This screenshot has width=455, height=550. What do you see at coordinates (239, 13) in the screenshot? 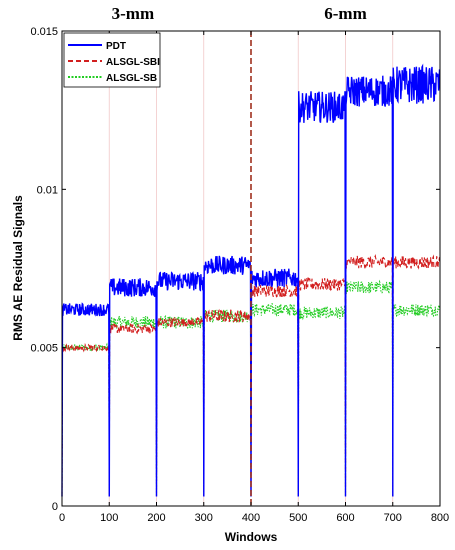
I see `region-annotations: 3-mm 6-mm` at bounding box center [239, 13].